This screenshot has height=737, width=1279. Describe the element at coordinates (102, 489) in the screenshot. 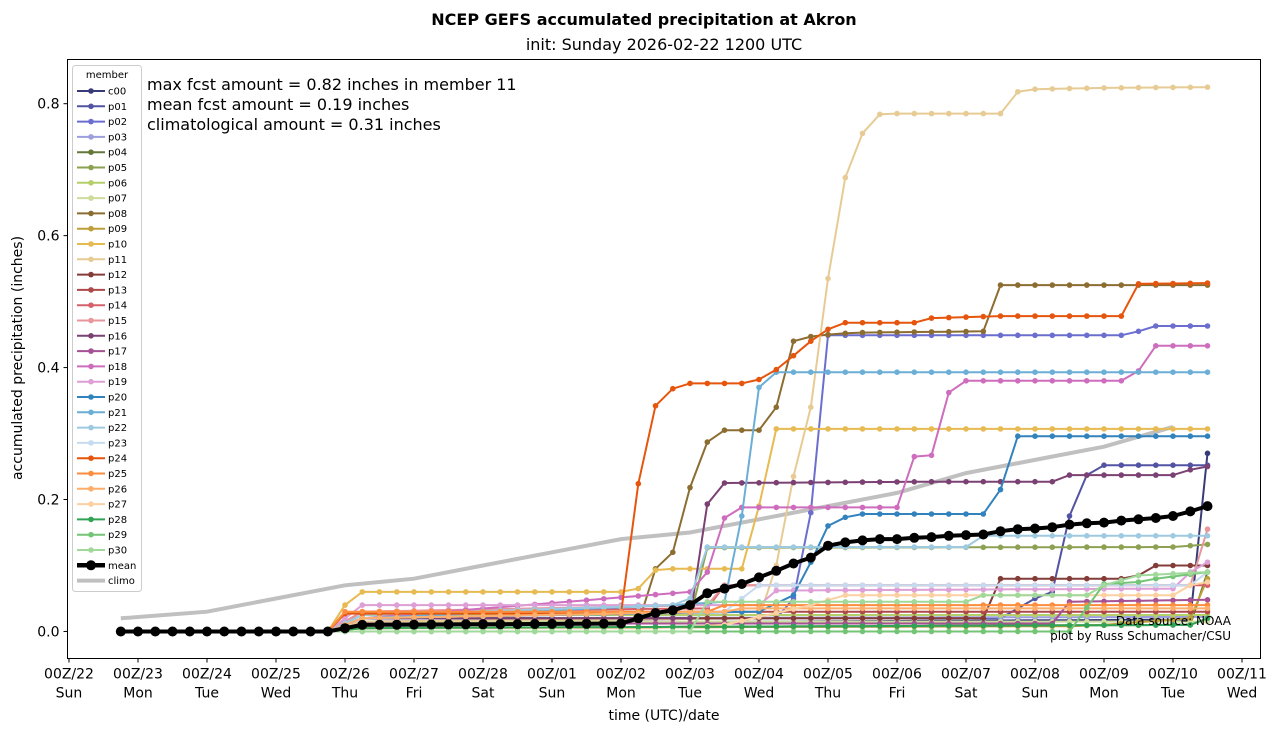

I see `legend-entry-p26: p26` at that location.